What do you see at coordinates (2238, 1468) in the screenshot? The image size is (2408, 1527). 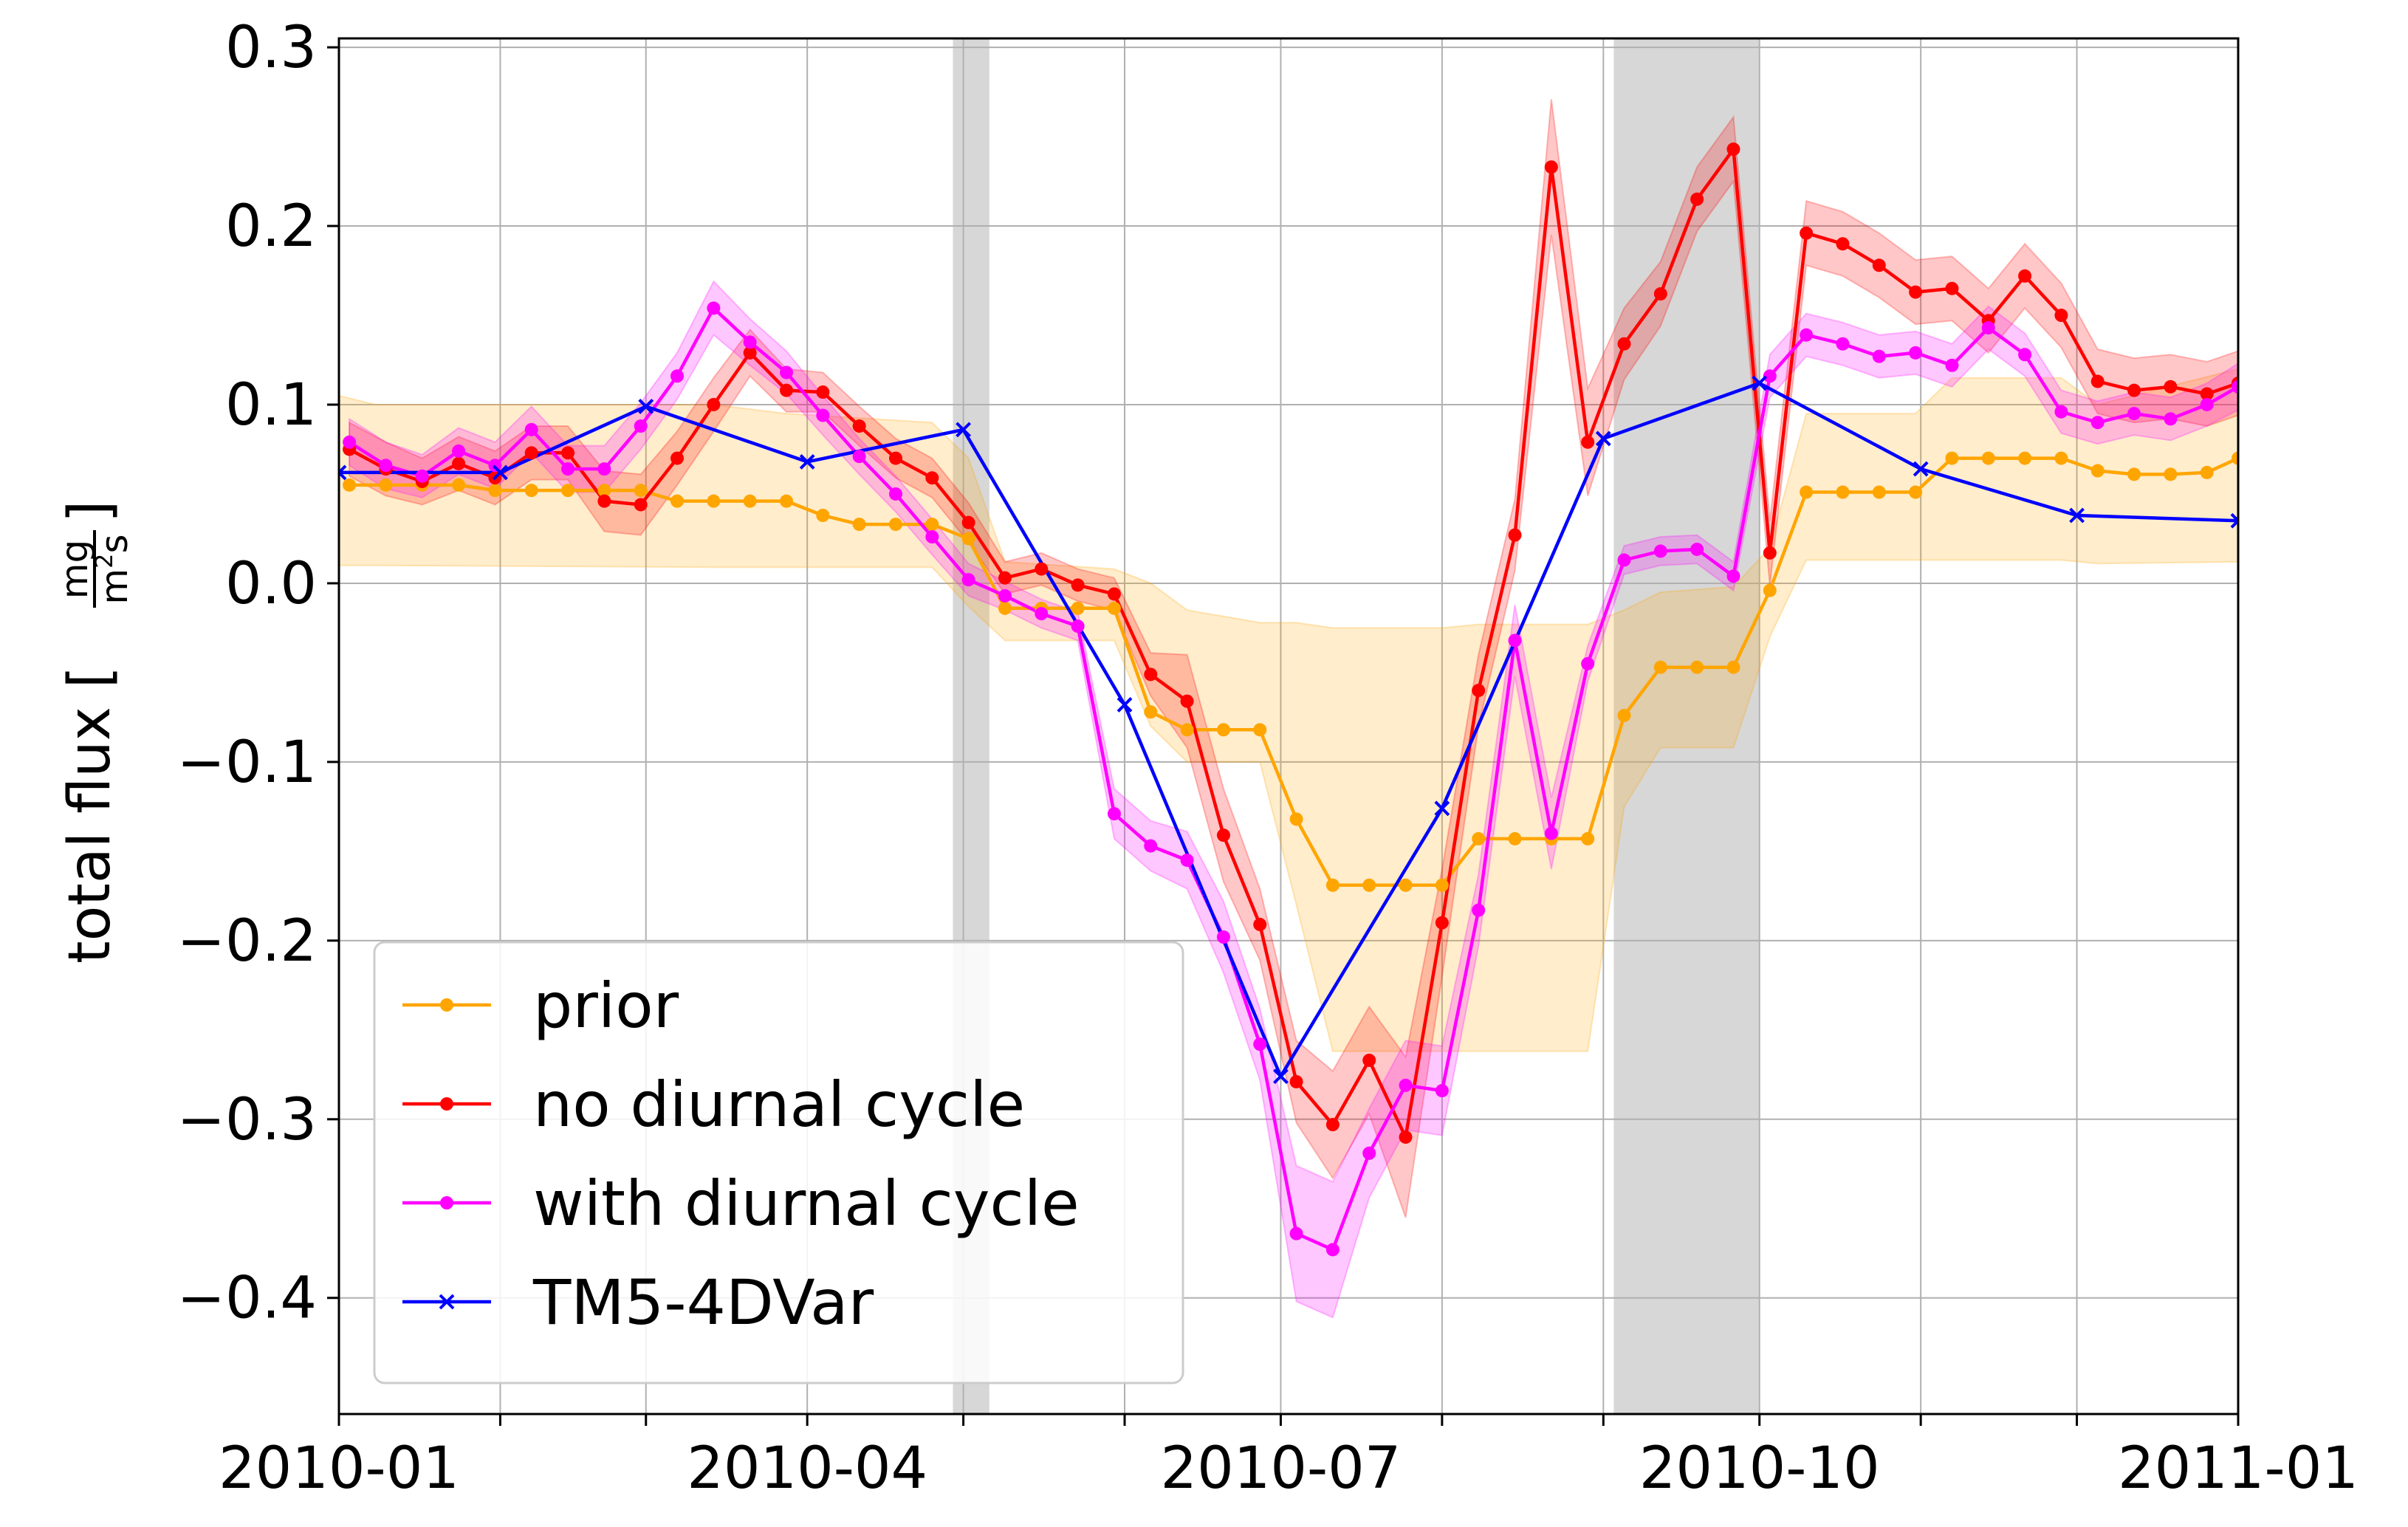 I see `x-tick-label-4: 2011-01` at bounding box center [2238, 1468].